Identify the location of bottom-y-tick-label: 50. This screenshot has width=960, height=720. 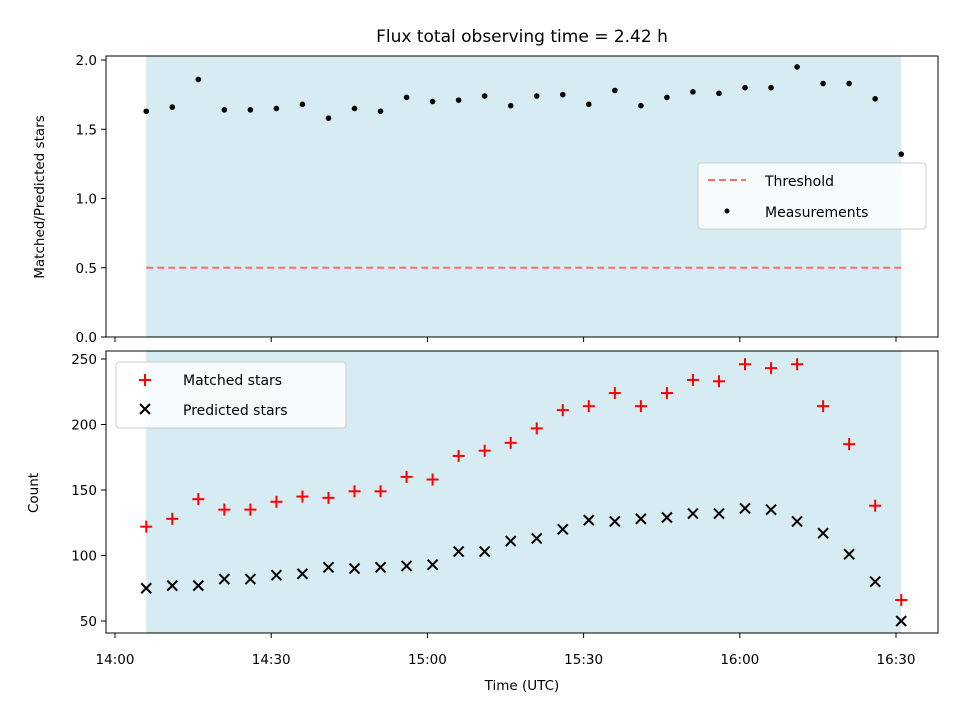
(88, 622).